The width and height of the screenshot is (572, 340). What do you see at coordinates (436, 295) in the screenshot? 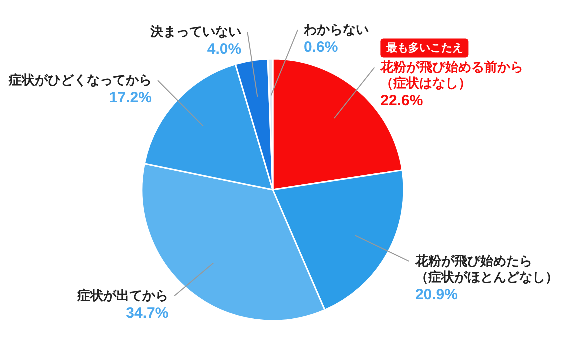
I see `data-label: 20.9%` at bounding box center [436, 295].